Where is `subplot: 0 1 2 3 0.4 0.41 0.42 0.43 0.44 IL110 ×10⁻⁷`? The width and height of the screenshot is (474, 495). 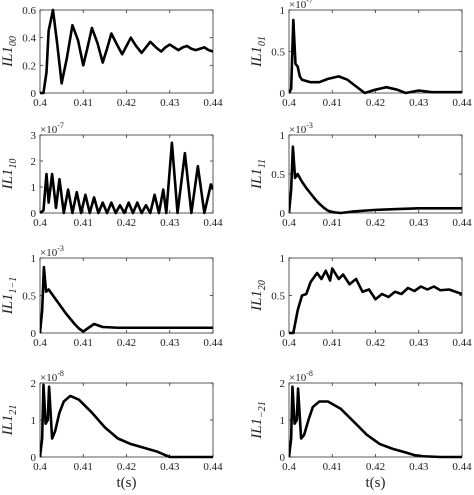 subplot: 0 1 2 3 0.4 0.41 0.42 0.43 0.44 IL110 ×10⁻⁷ is located at coordinates (111, 175).